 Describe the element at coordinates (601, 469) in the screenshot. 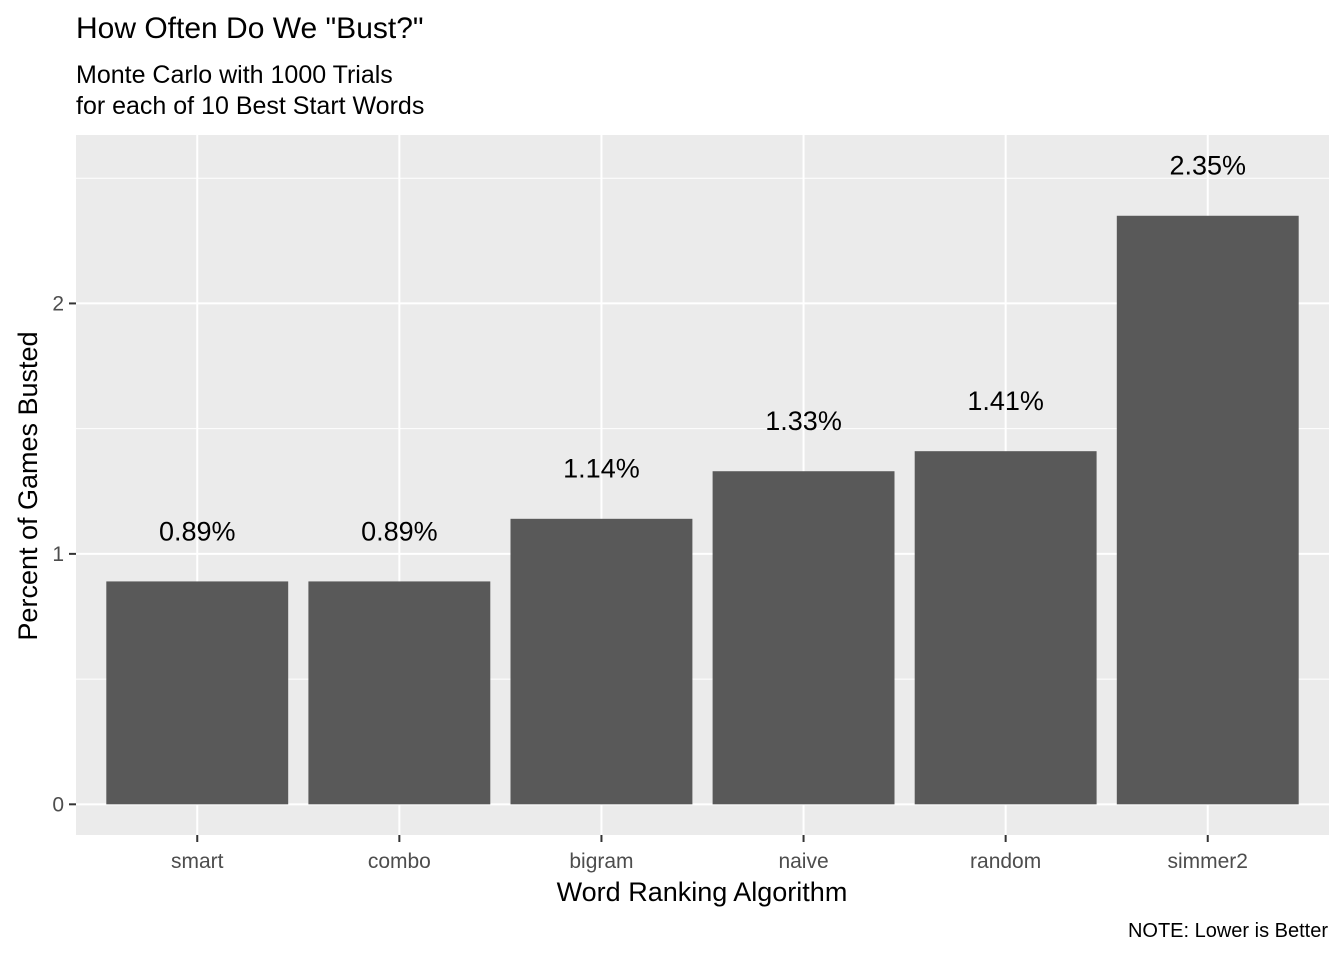

I see `bar-label-bigram: 1.14%` at that location.